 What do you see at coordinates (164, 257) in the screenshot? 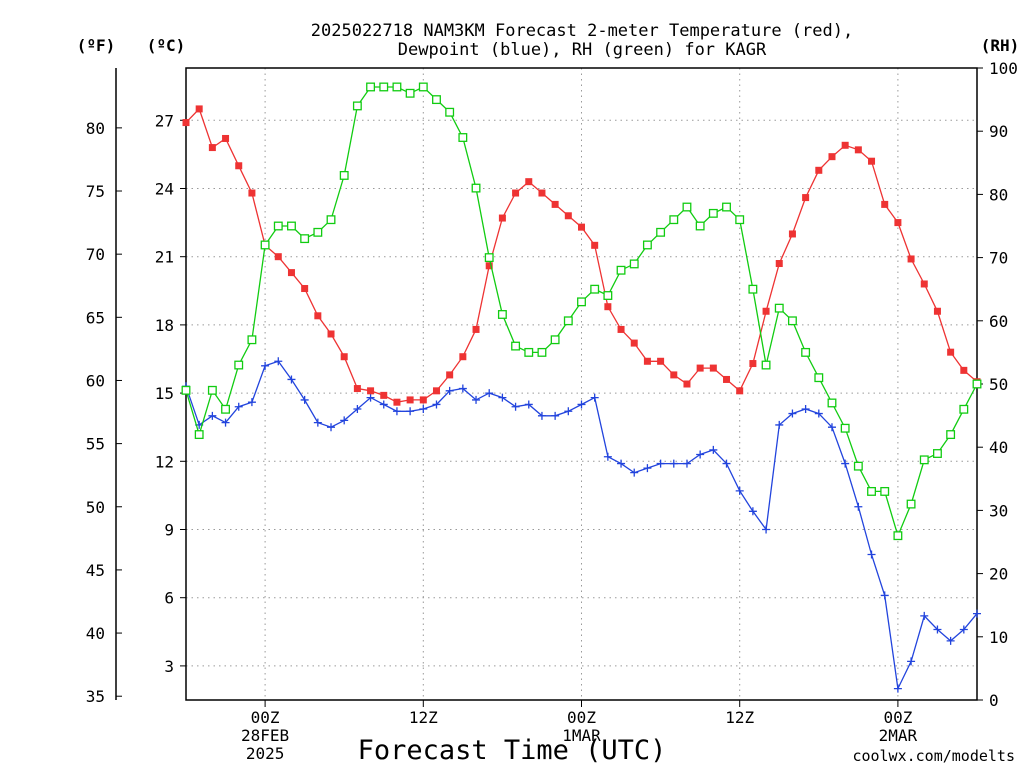
I see `tick-label-celsius: 21` at bounding box center [164, 257].